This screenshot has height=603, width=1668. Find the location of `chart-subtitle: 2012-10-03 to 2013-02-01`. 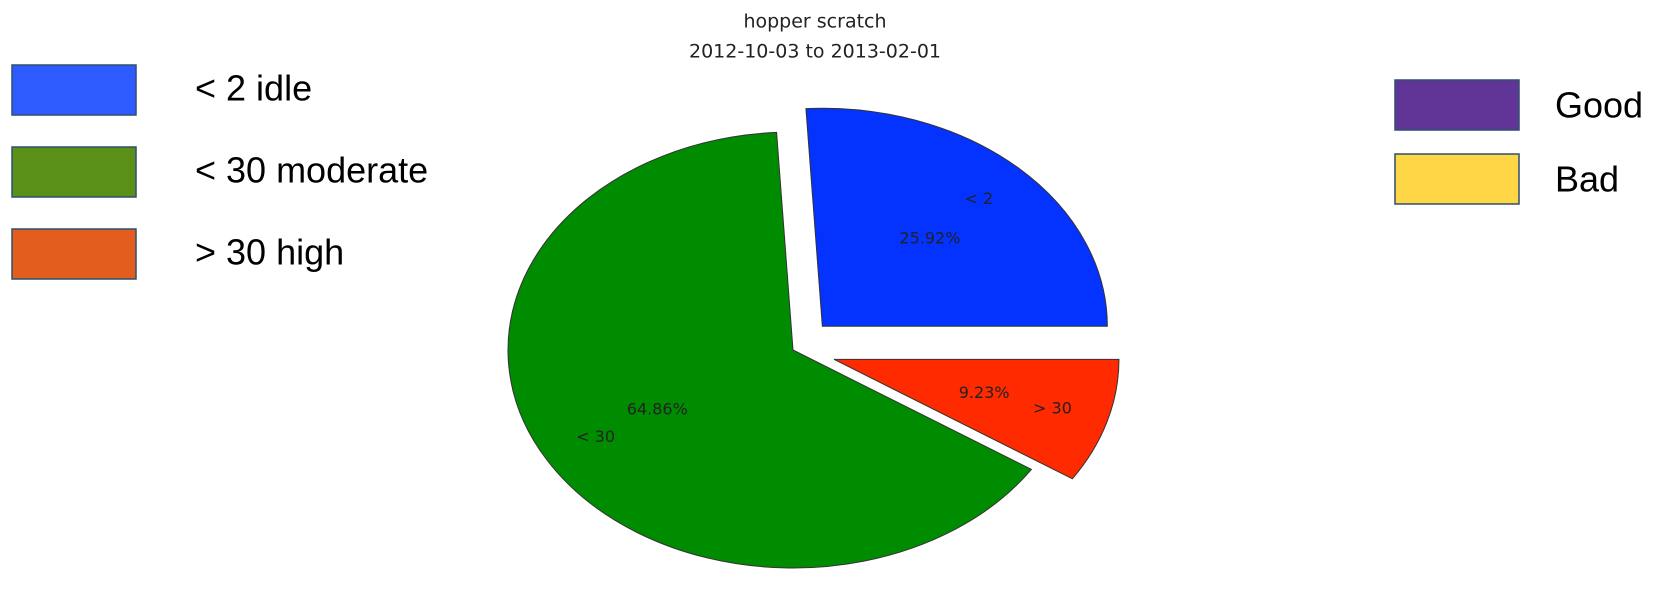

chart-subtitle: 2012-10-03 to 2013-02-01 is located at coordinates (815, 52).